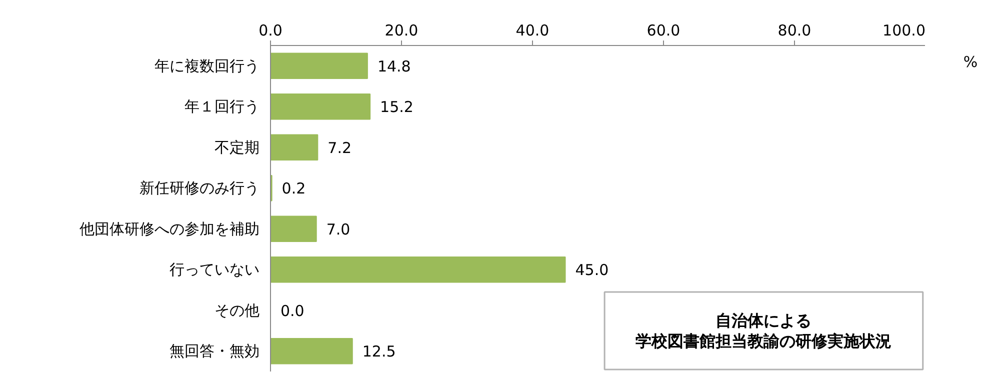 The width and height of the screenshot is (1000, 377). What do you see at coordinates (215, 269) in the screenshot?
I see `y-tick-label: 行っていない` at bounding box center [215, 269].